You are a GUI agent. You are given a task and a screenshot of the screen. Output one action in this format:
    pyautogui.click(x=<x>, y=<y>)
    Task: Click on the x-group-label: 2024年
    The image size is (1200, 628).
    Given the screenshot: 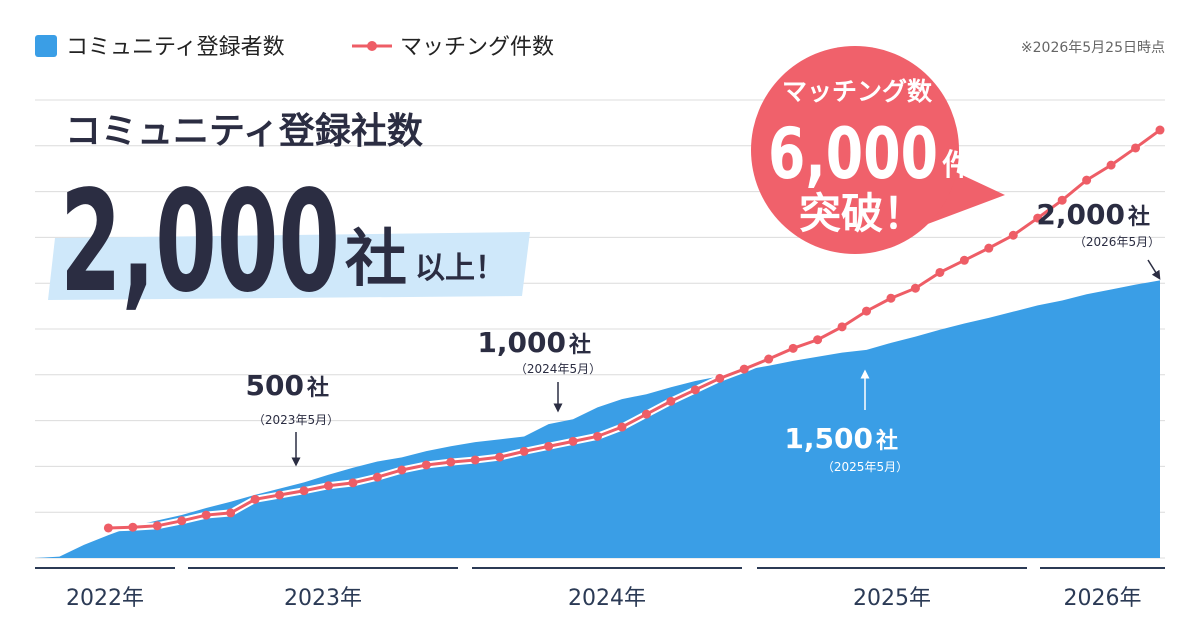 What is the action you would take?
    pyautogui.click(x=607, y=598)
    